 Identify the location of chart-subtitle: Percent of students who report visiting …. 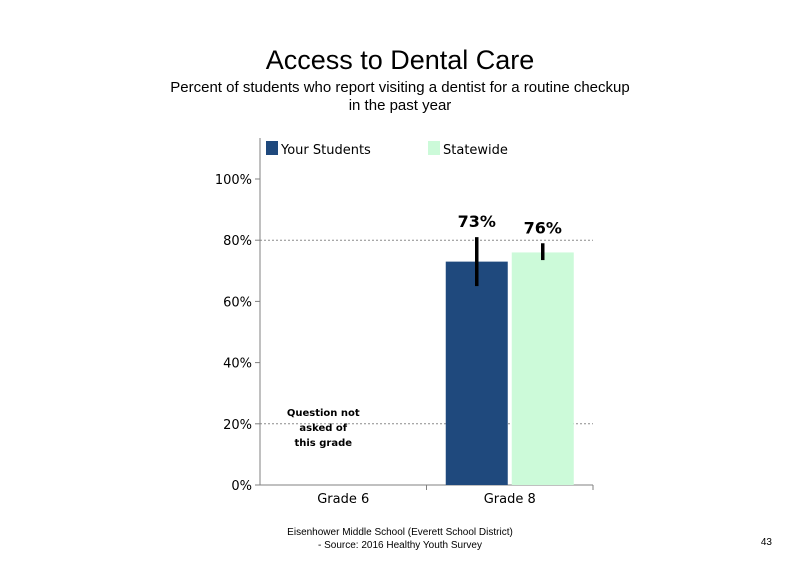
(400, 96).